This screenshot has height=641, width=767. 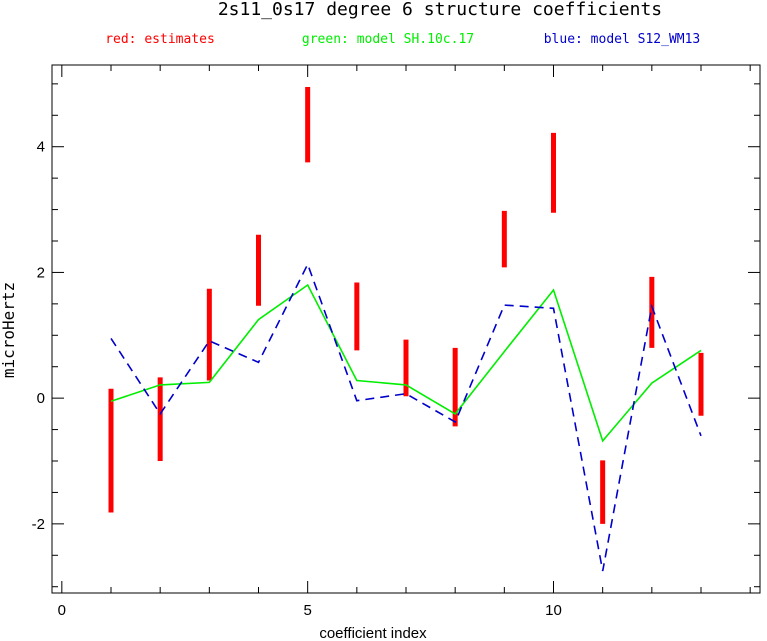 I want to click on x-tick-label: 0, so click(x=62, y=610).